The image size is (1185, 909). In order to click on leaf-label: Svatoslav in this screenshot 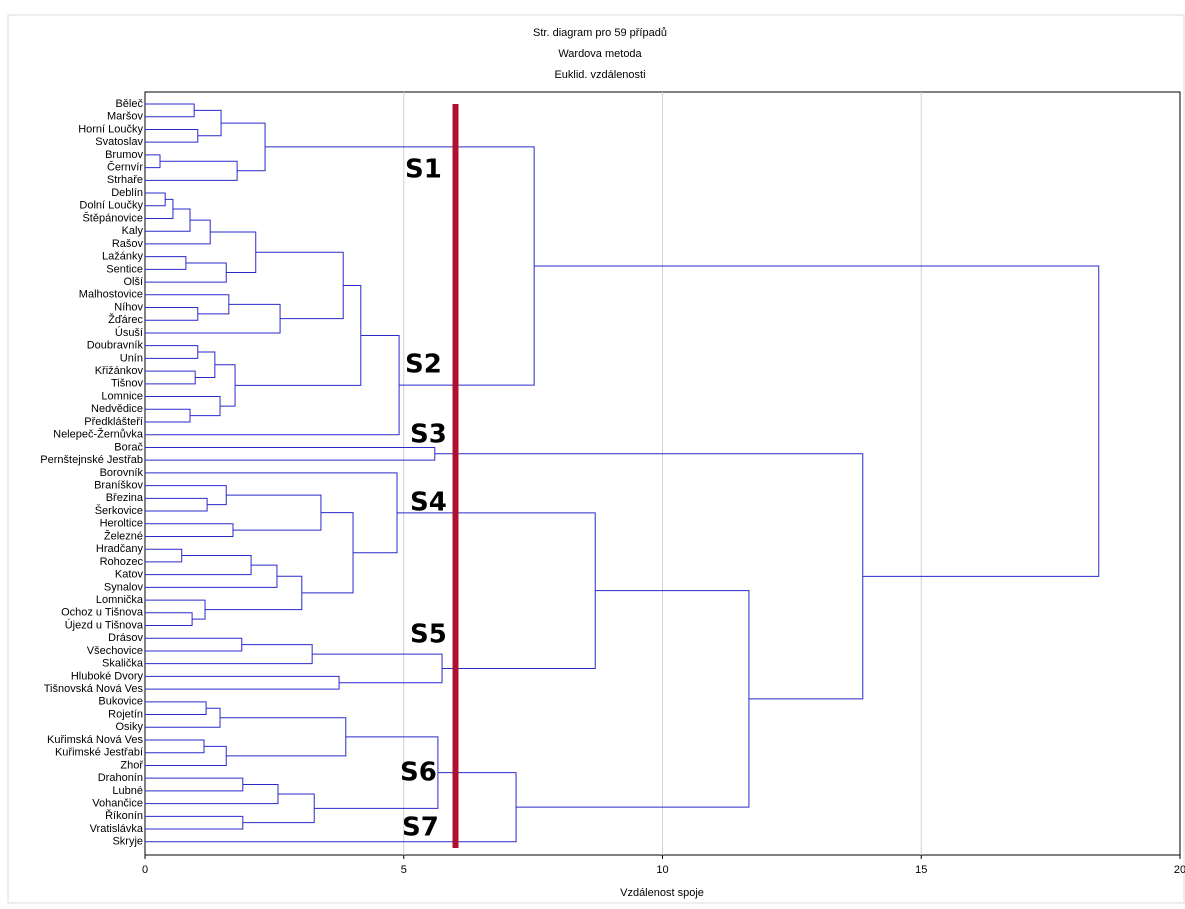, I will do `click(119, 142)`.